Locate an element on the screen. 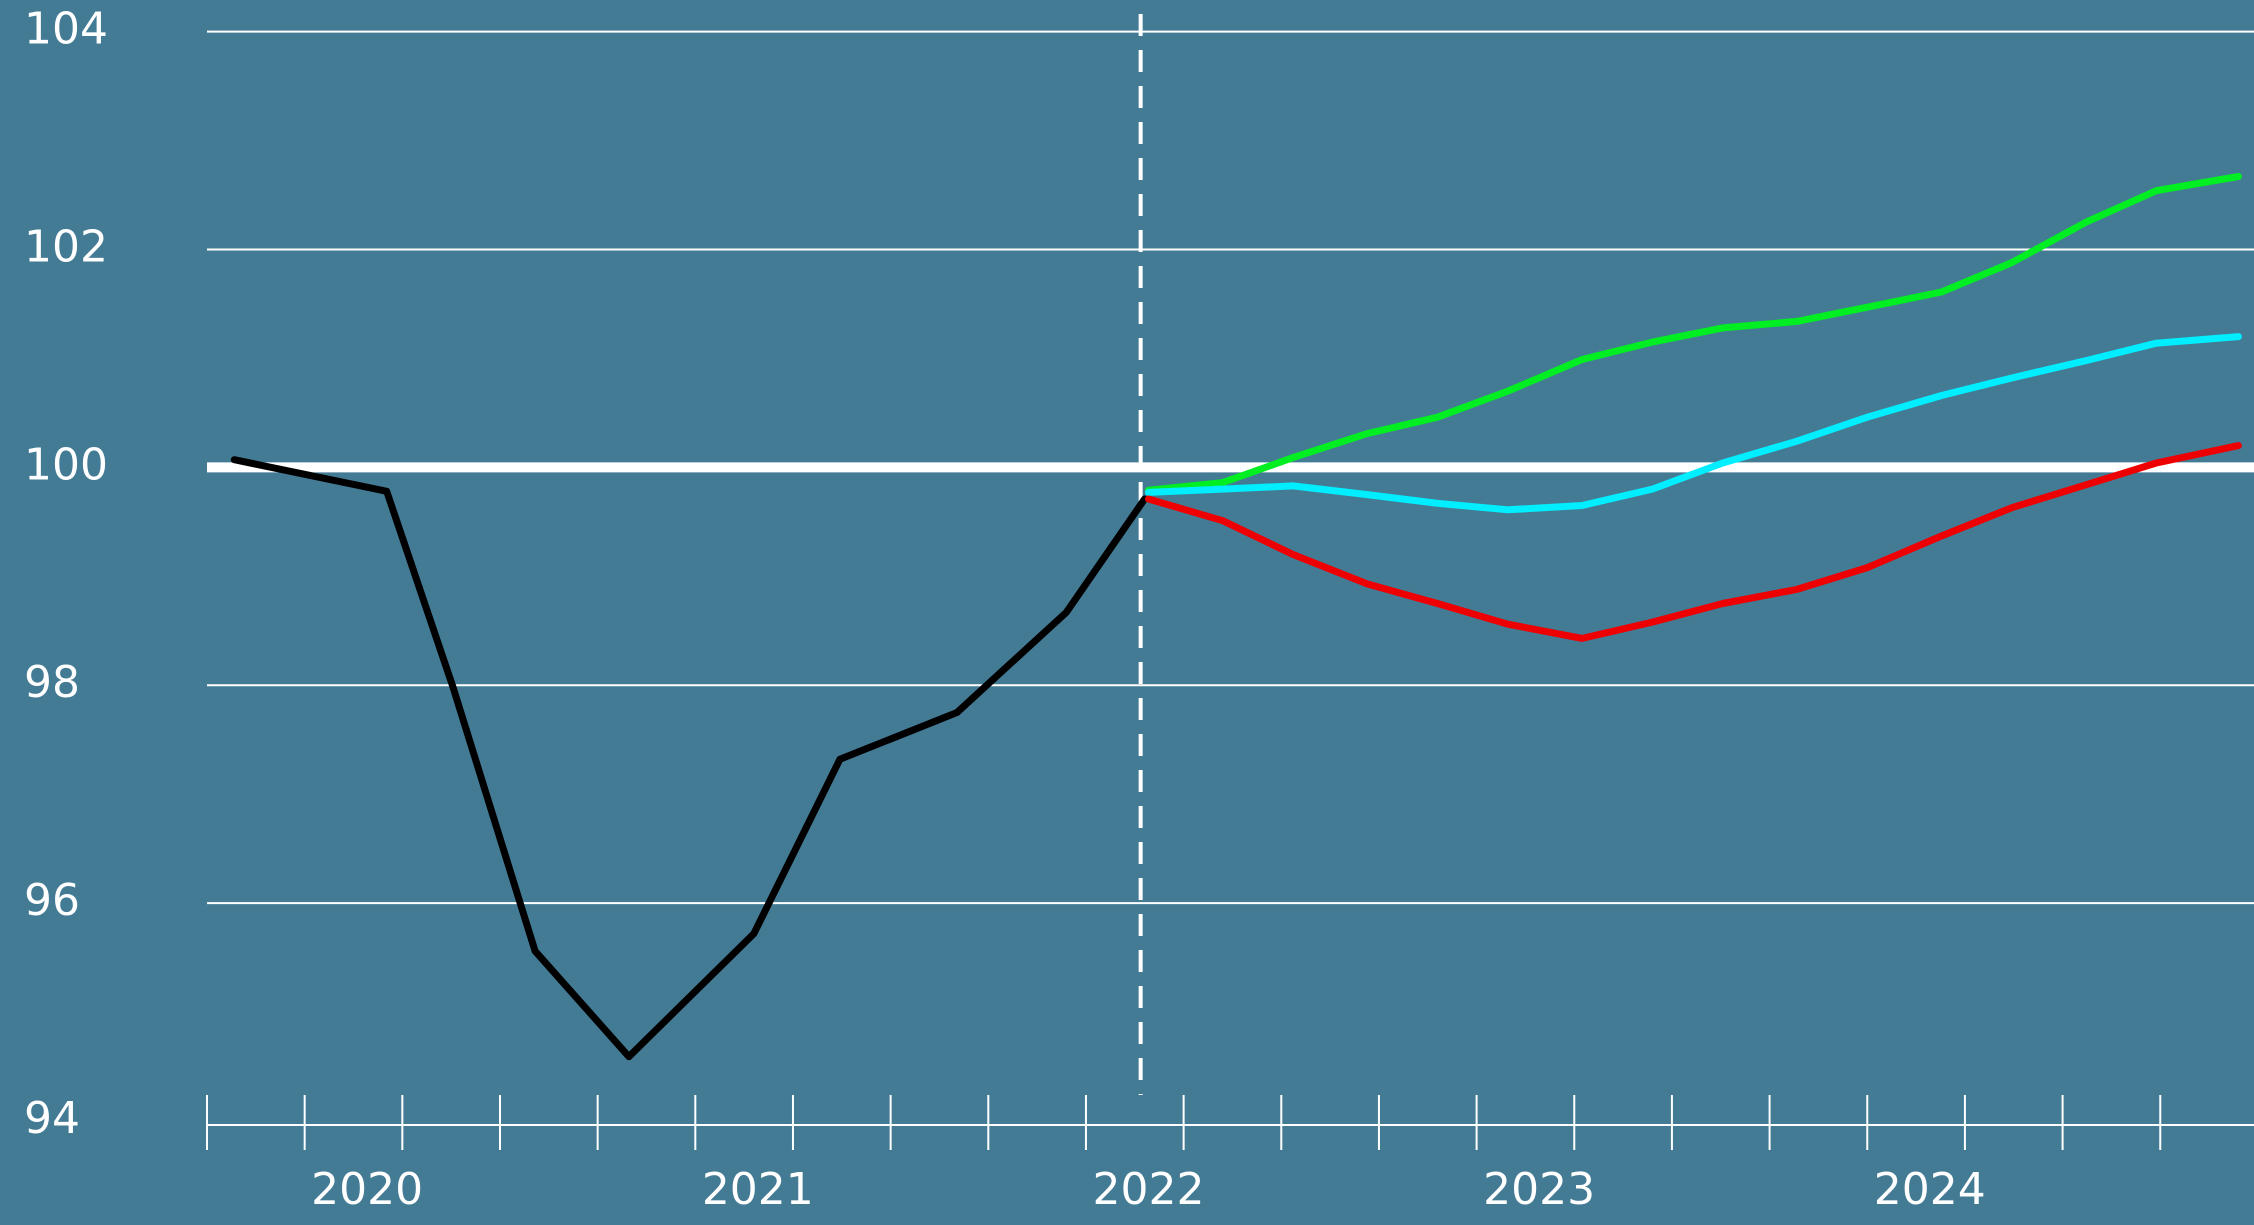 The height and width of the screenshot is (1225, 2254). x-tick-label: 2022 is located at coordinates (1148, 1189).